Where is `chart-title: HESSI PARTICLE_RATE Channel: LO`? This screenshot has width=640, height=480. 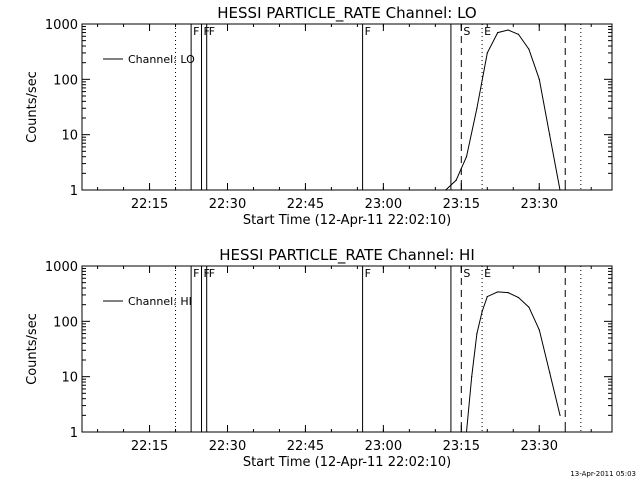
chart-title: HESSI PARTICLE_RATE Channel: LO is located at coordinates (346, 13).